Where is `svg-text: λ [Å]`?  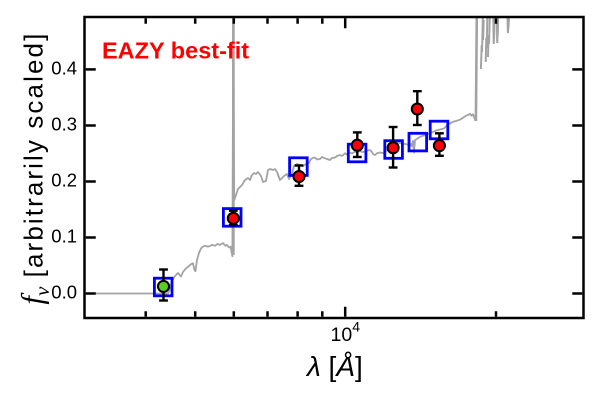 svg-text: λ [Å] is located at coordinates (334, 366).